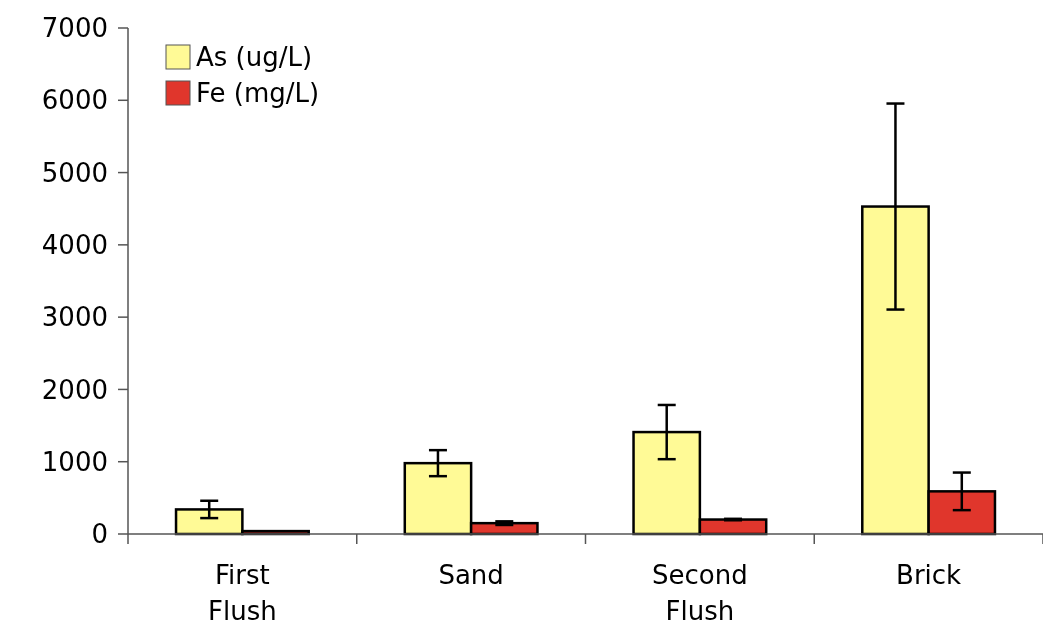 The width and height of the screenshot is (1051, 642). What do you see at coordinates (74, 317) in the screenshot?
I see `y-tick-label: 3000` at bounding box center [74, 317].